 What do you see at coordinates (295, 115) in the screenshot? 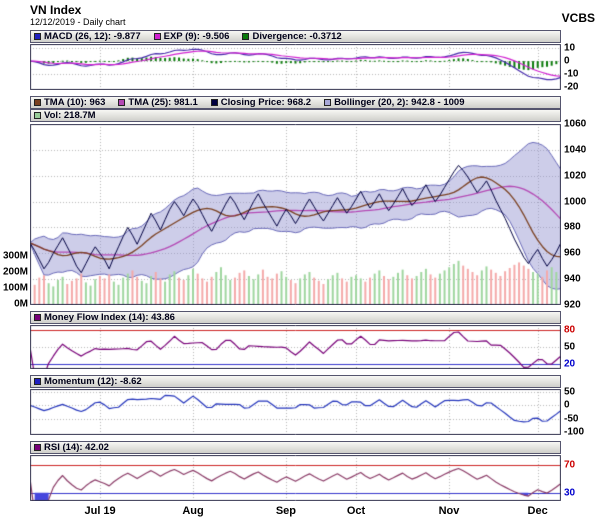
I see `price-legend-bar-row2: Vol: 218.7M` at bounding box center [295, 115].